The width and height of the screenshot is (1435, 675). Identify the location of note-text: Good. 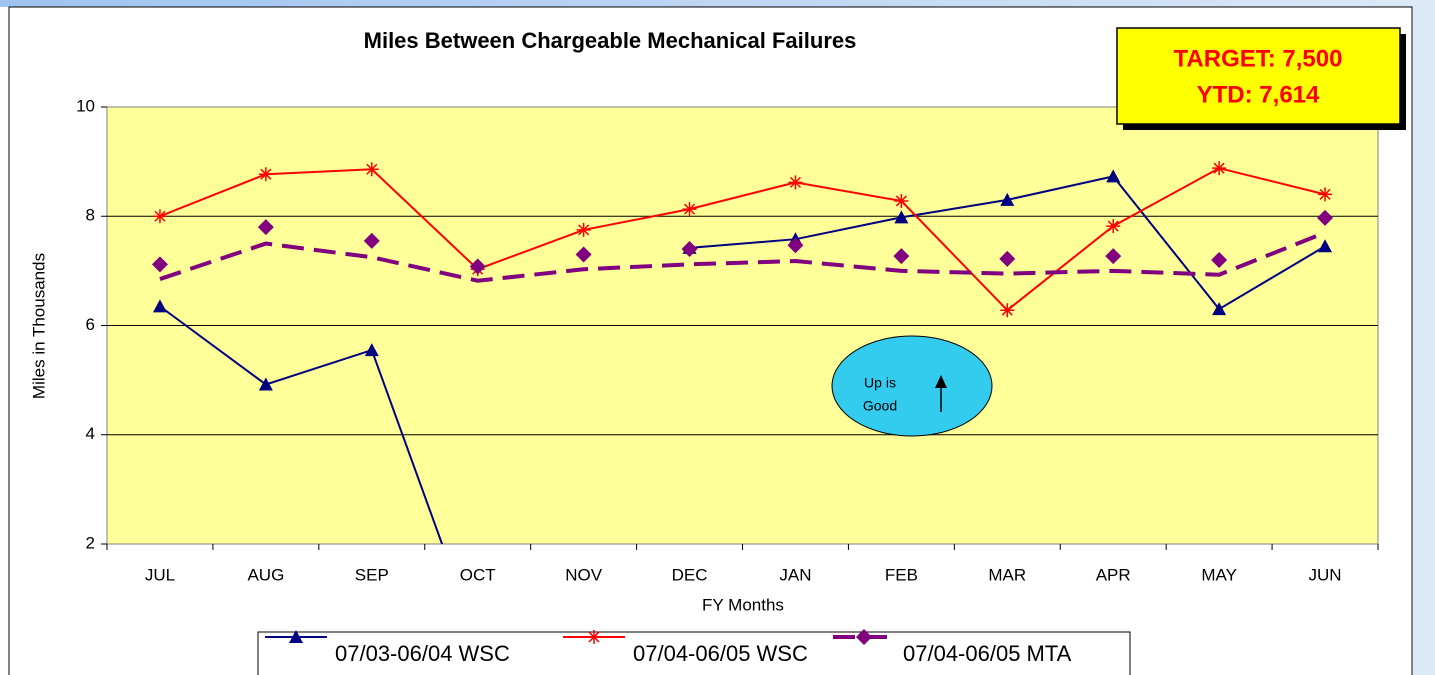
(880, 406).